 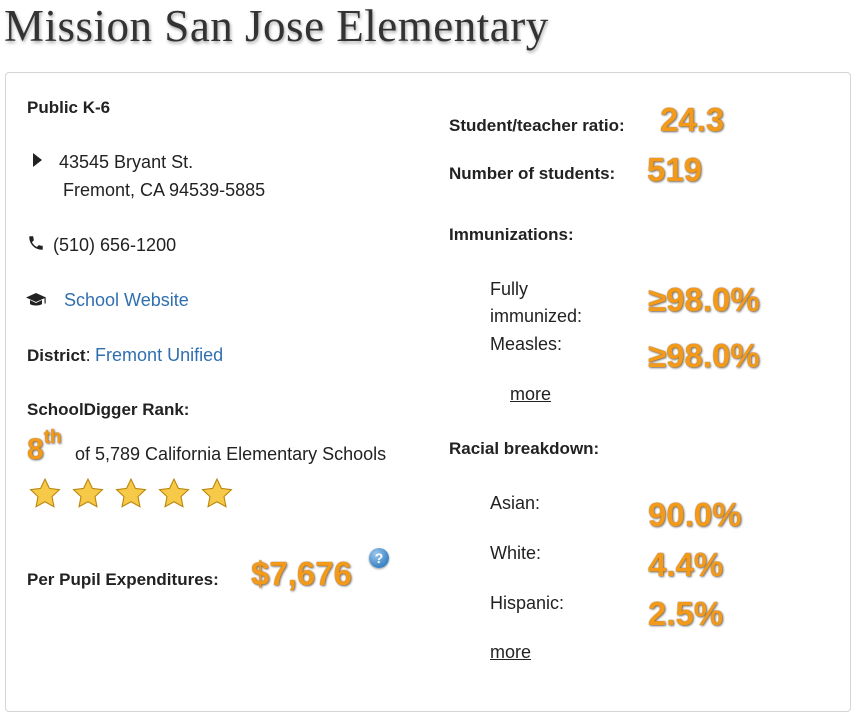 What do you see at coordinates (536, 316) in the screenshot?
I see `immunization-label-line2: immunized:` at bounding box center [536, 316].